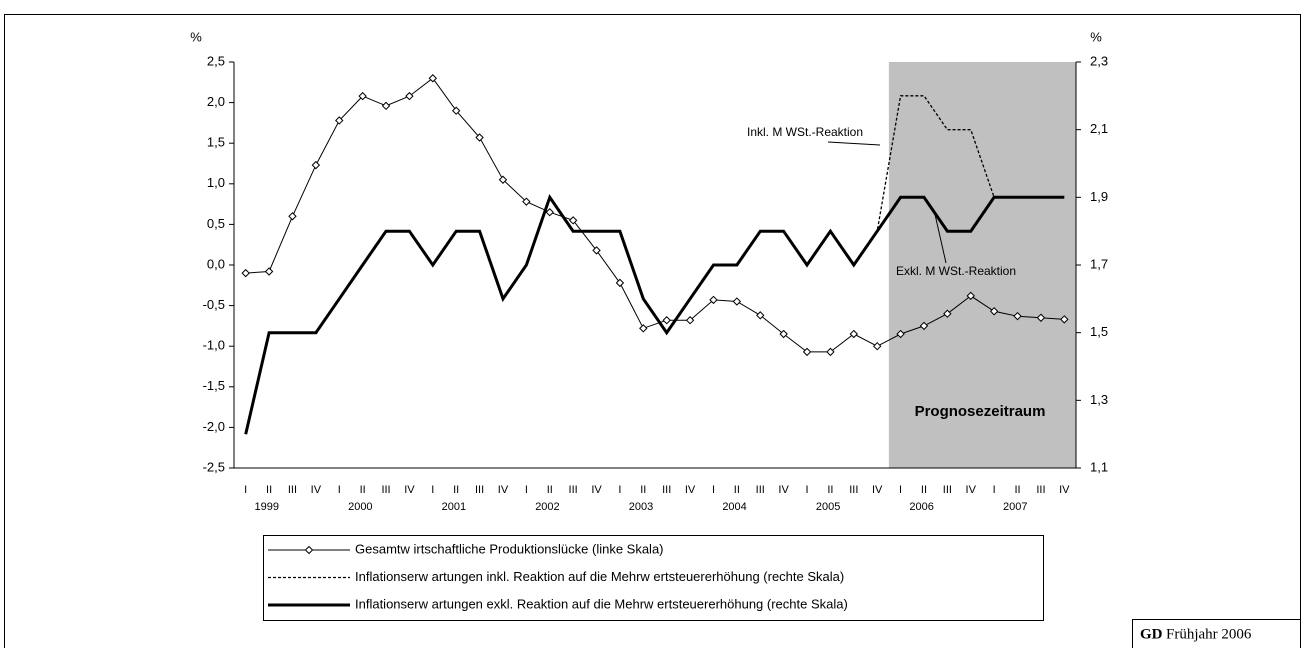 This screenshot has height=648, width=1303. I want to click on y2-tick-label: 2,1, so click(1099, 128).